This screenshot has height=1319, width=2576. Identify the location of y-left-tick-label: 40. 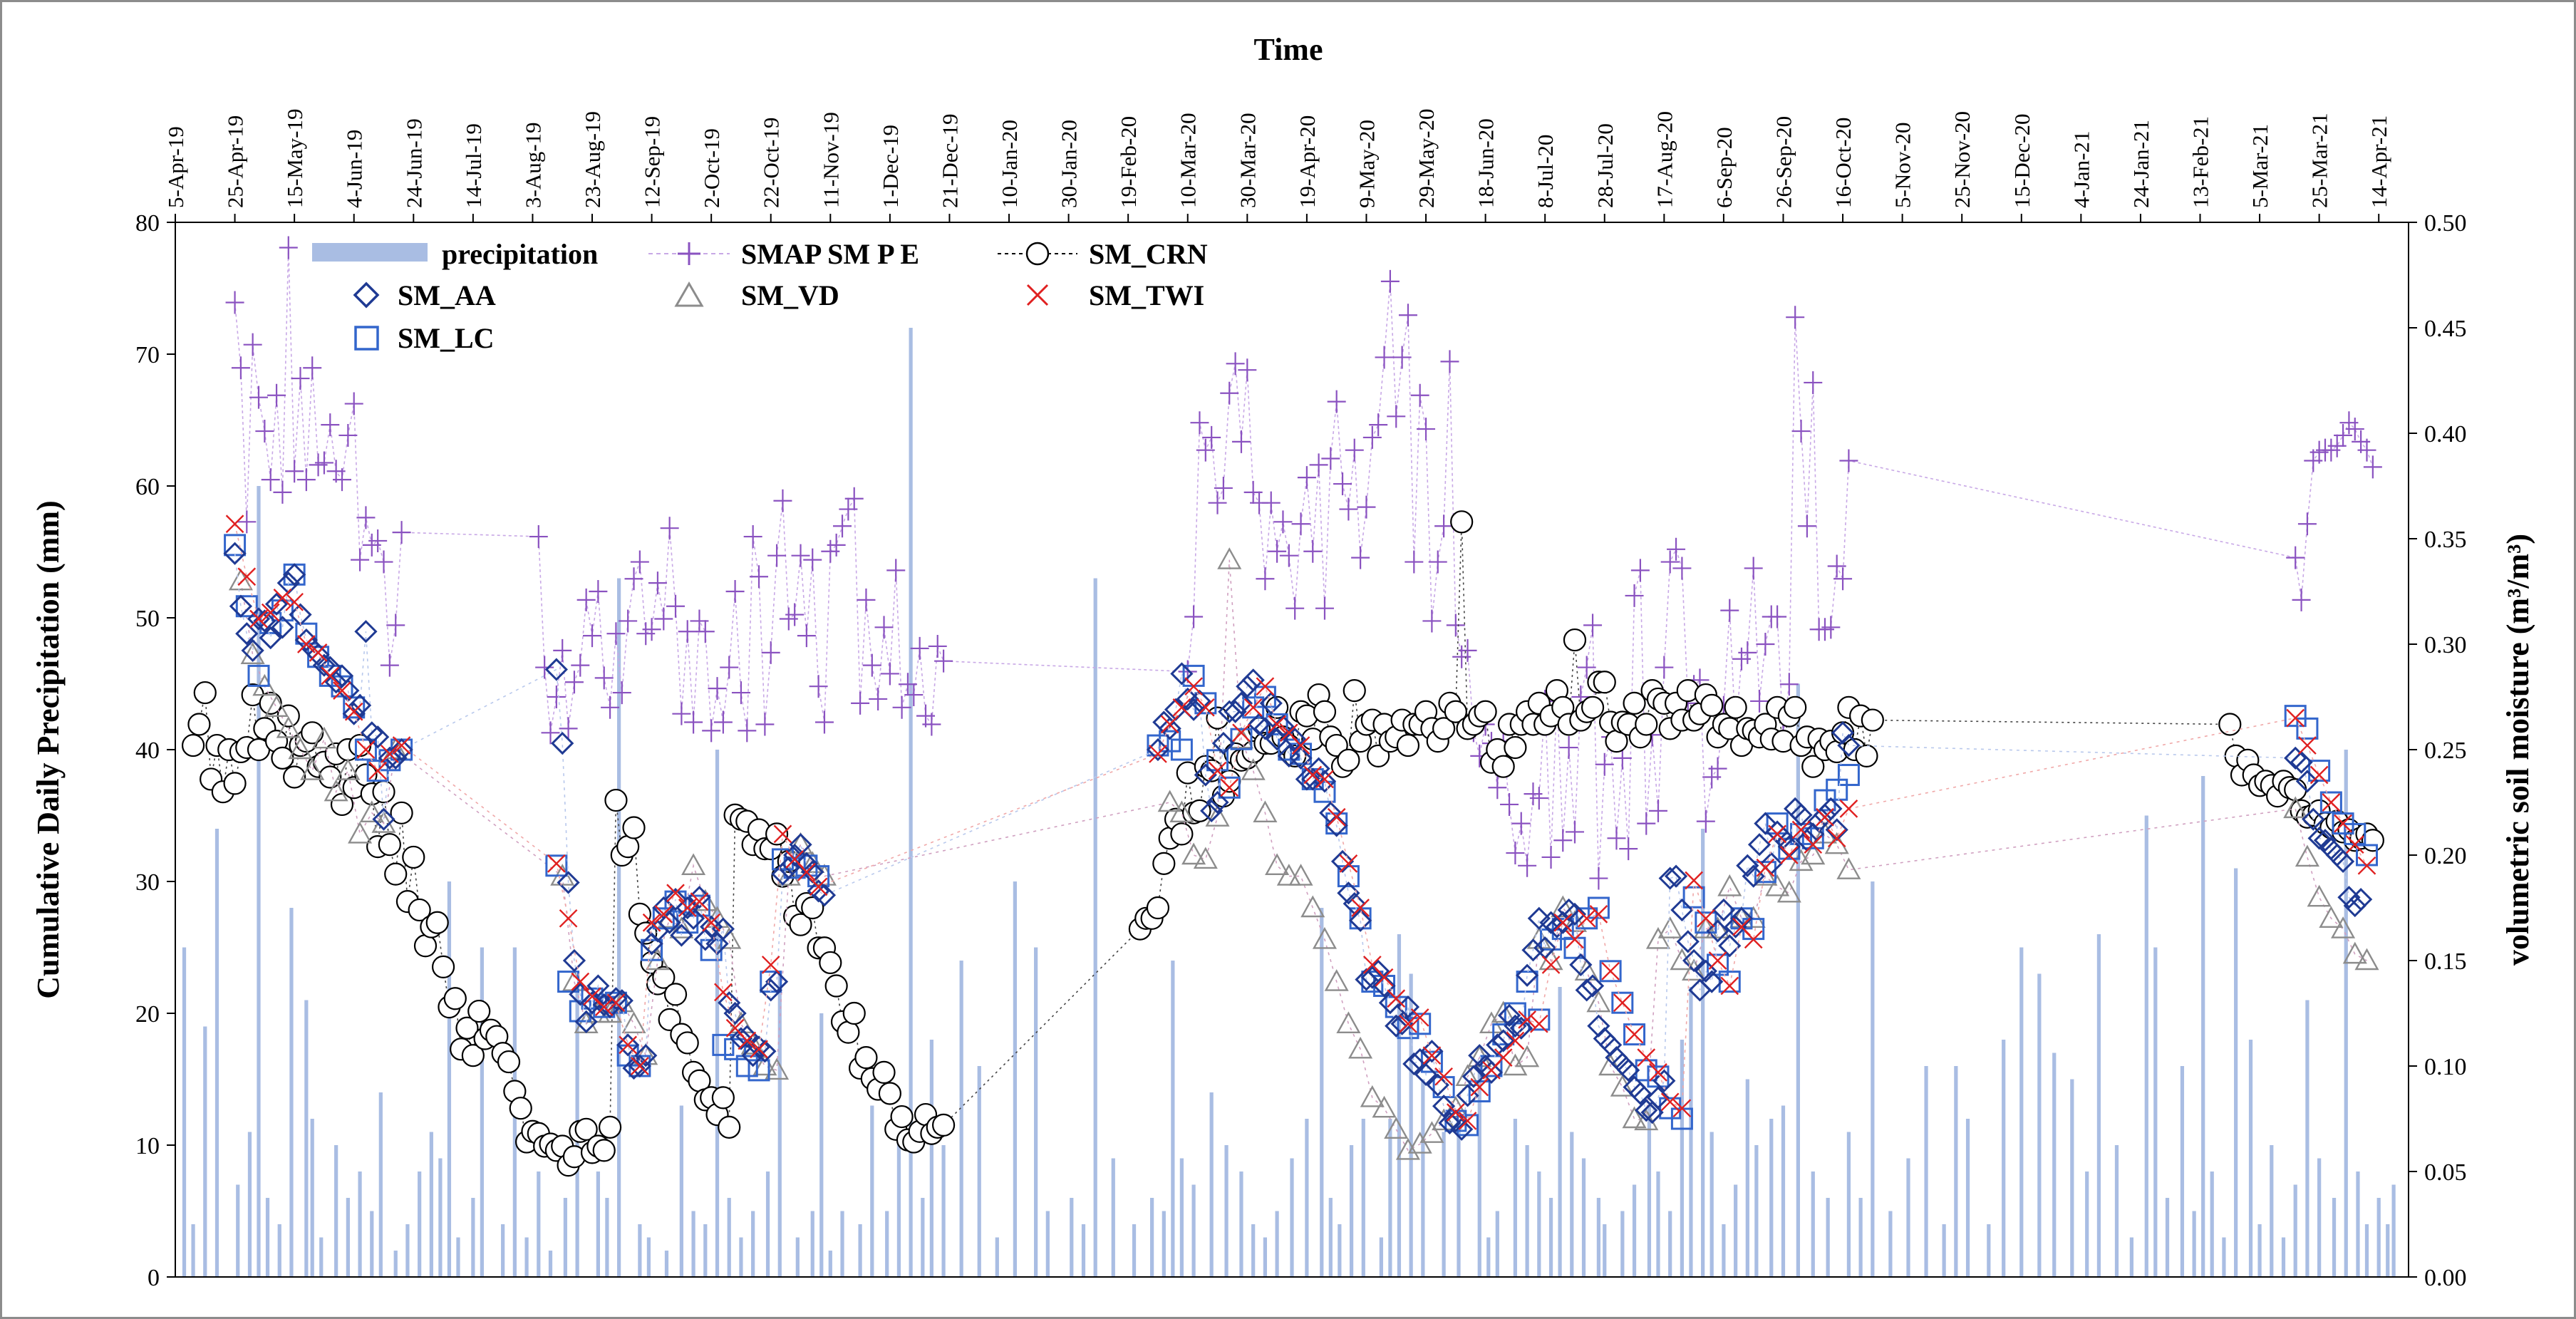
(148, 751).